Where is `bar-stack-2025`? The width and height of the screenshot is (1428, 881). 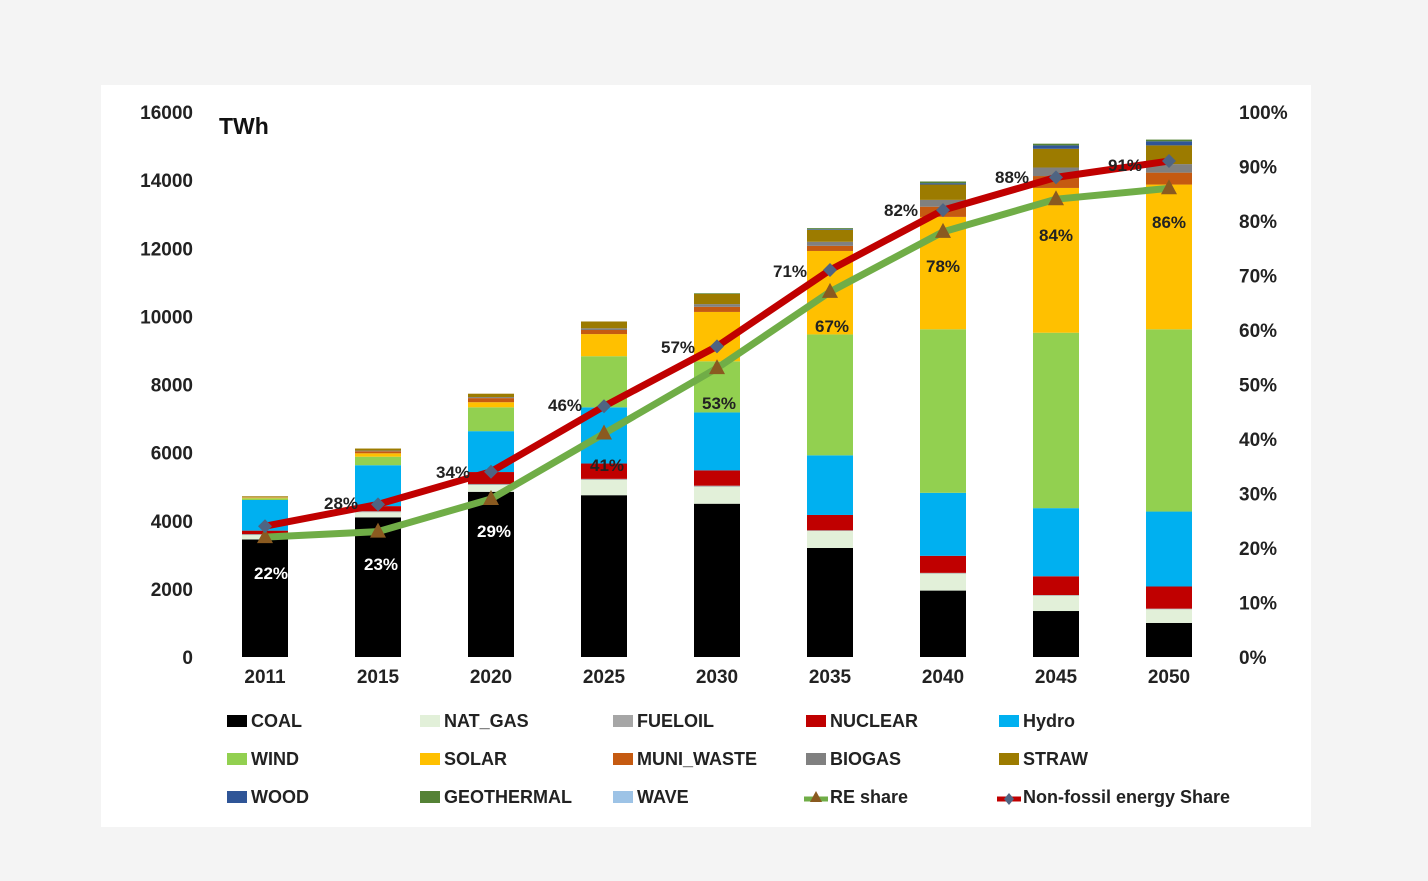 bar-stack-2025 is located at coordinates (604, 489).